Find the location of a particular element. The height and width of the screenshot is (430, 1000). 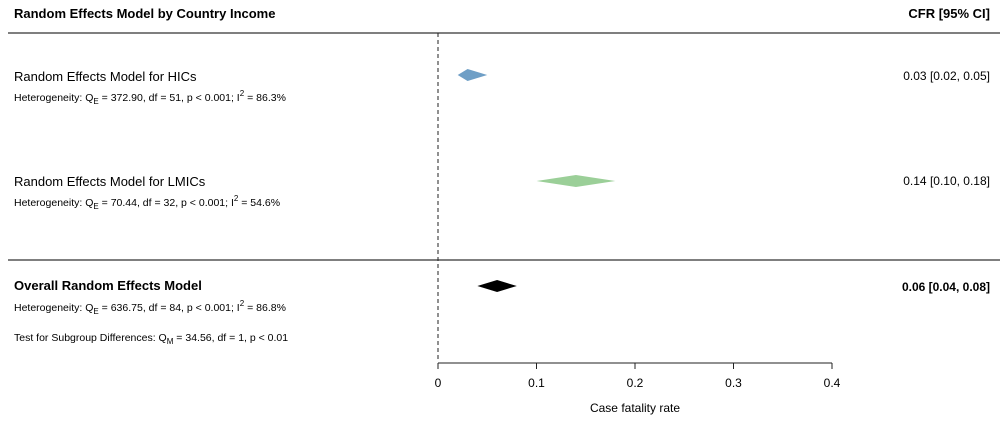

row-label-lmics: Random Effects Model for LMICs is located at coordinates (110, 181).